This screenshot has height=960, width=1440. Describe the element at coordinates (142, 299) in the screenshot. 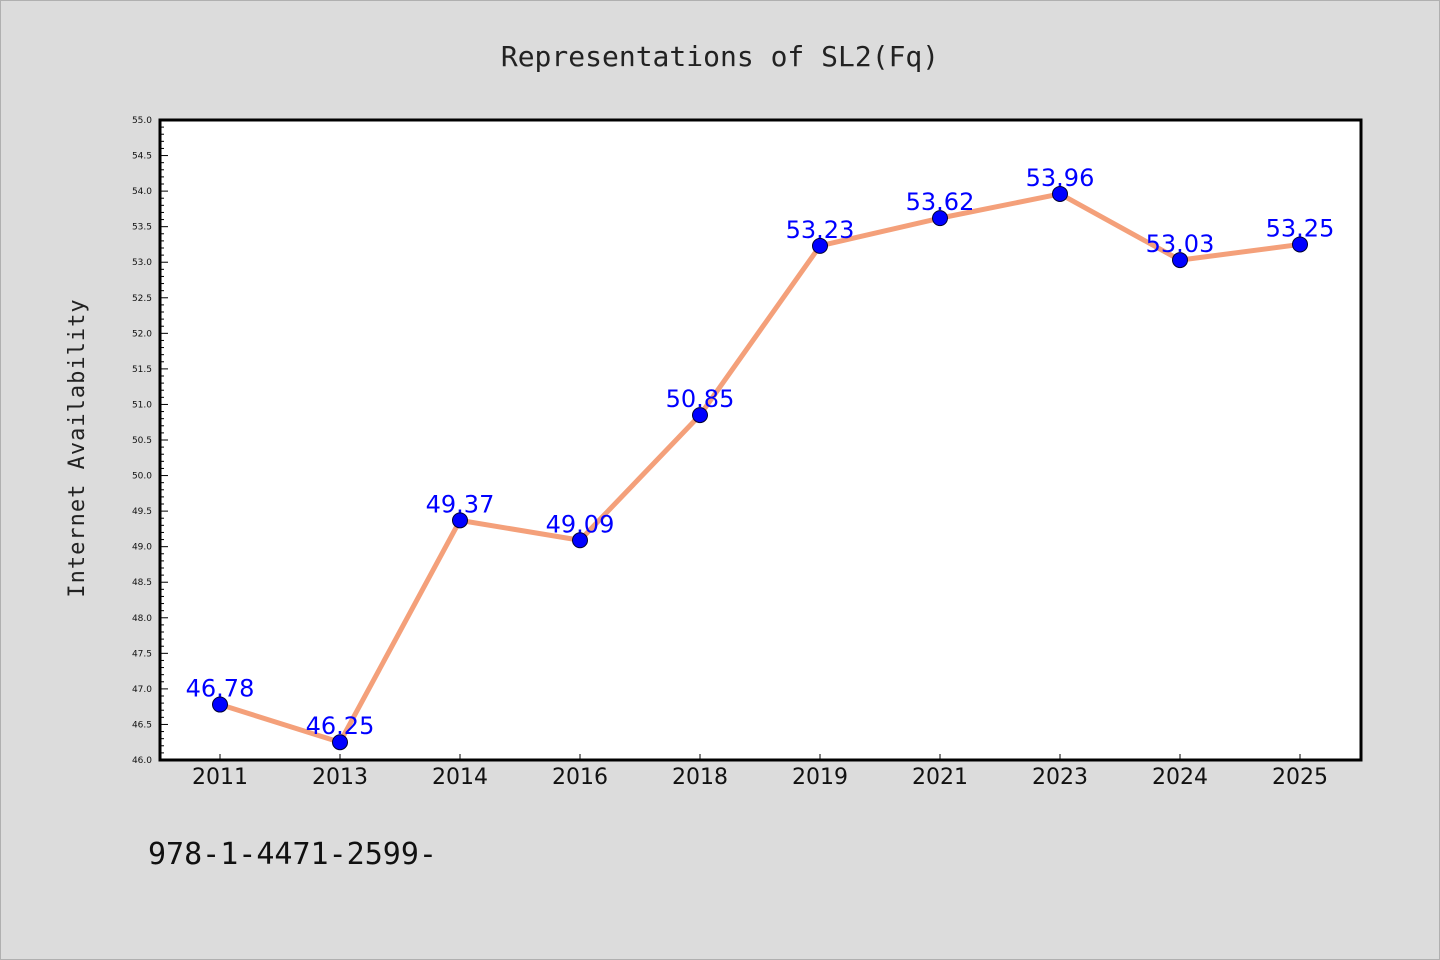

I see `y-tick-label: 52.5` at that location.